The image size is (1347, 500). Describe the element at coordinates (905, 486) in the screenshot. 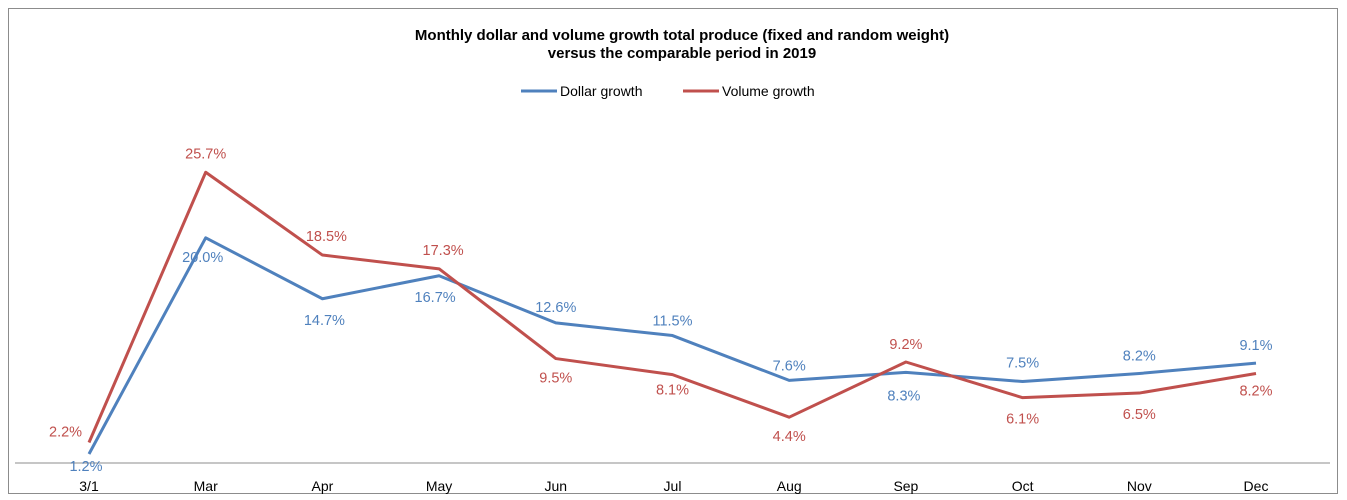

I see `x-tick-label: Sep` at that location.